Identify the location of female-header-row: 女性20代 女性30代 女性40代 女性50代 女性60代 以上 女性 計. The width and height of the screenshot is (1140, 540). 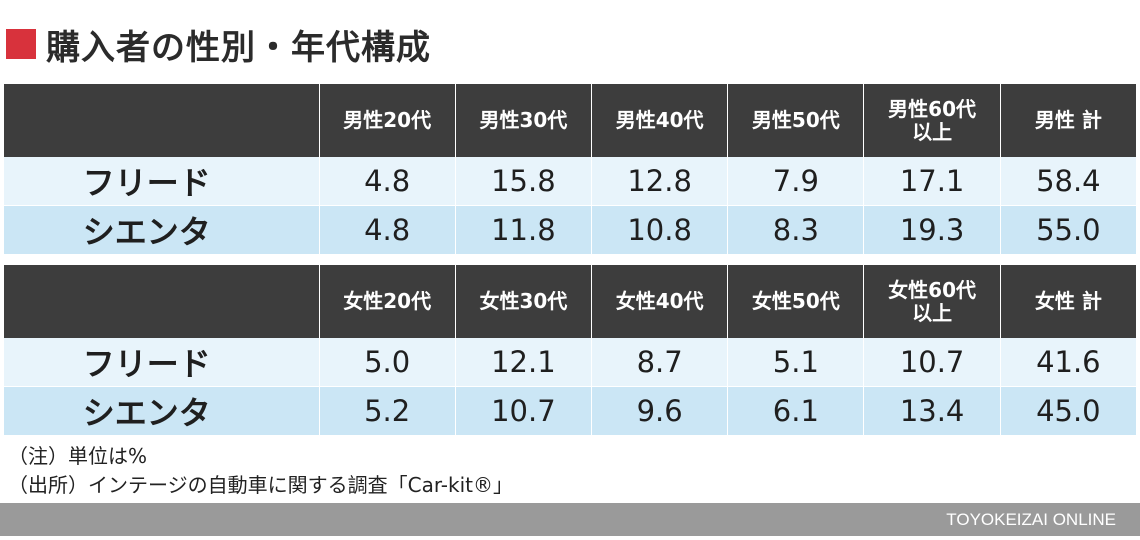
(570, 301).